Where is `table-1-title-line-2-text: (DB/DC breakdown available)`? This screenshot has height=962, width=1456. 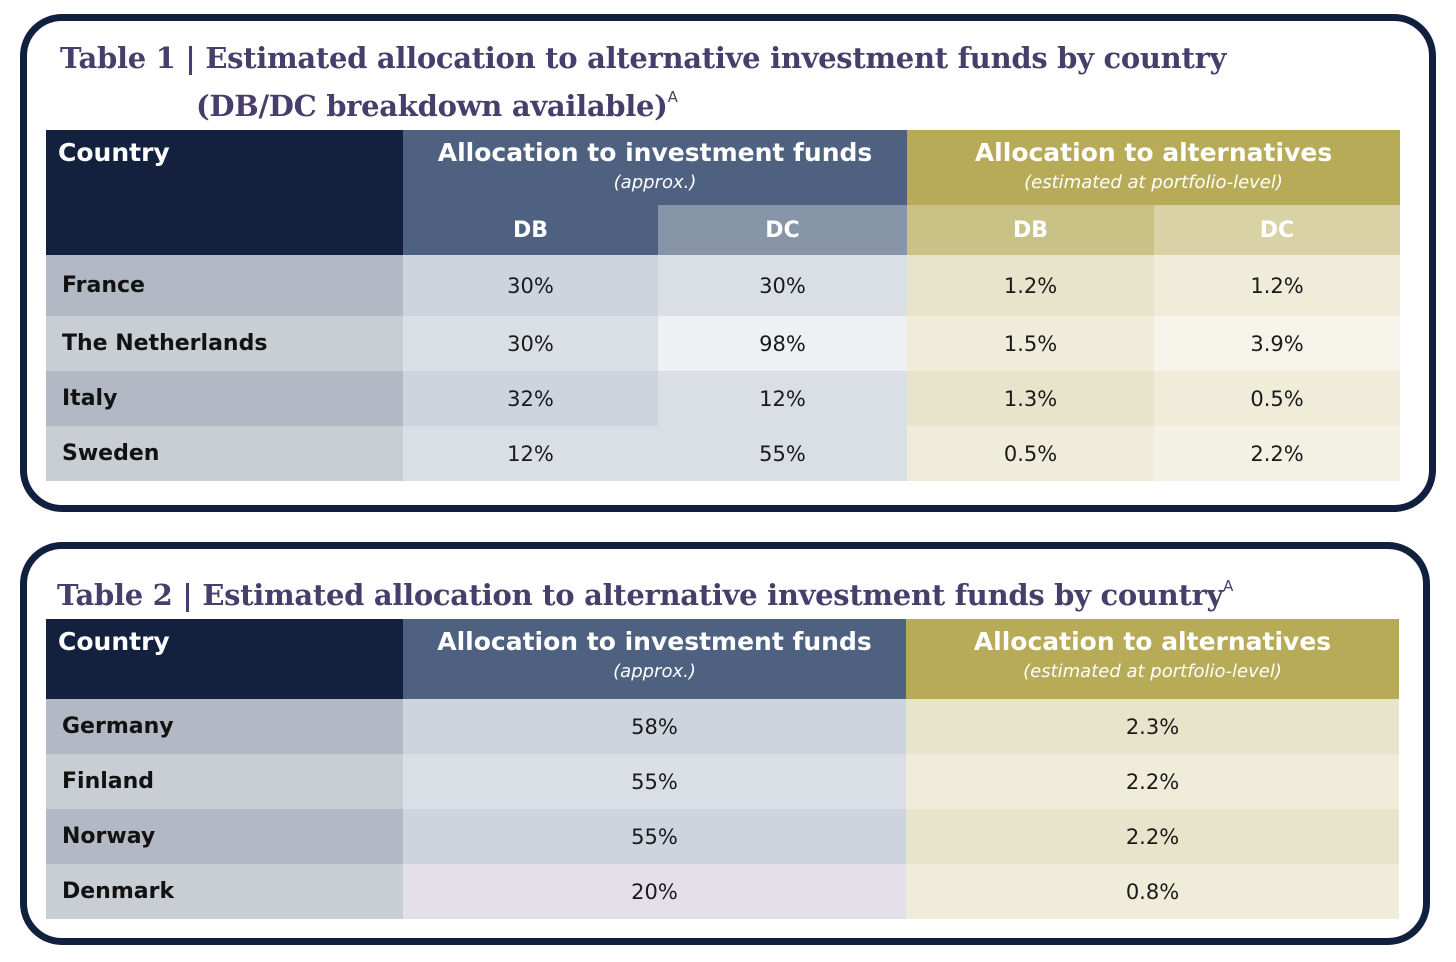 table-1-title-line-2-text: (DB/DC breakdown available) is located at coordinates (432, 106).